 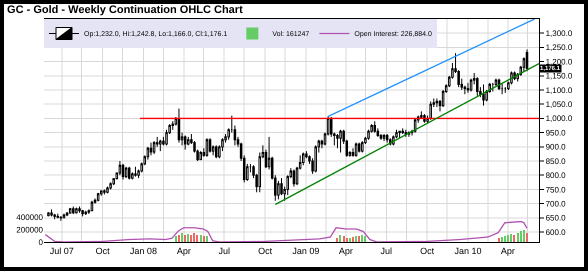 I want to click on x-tick-label: Jul 07, so click(x=62, y=251).